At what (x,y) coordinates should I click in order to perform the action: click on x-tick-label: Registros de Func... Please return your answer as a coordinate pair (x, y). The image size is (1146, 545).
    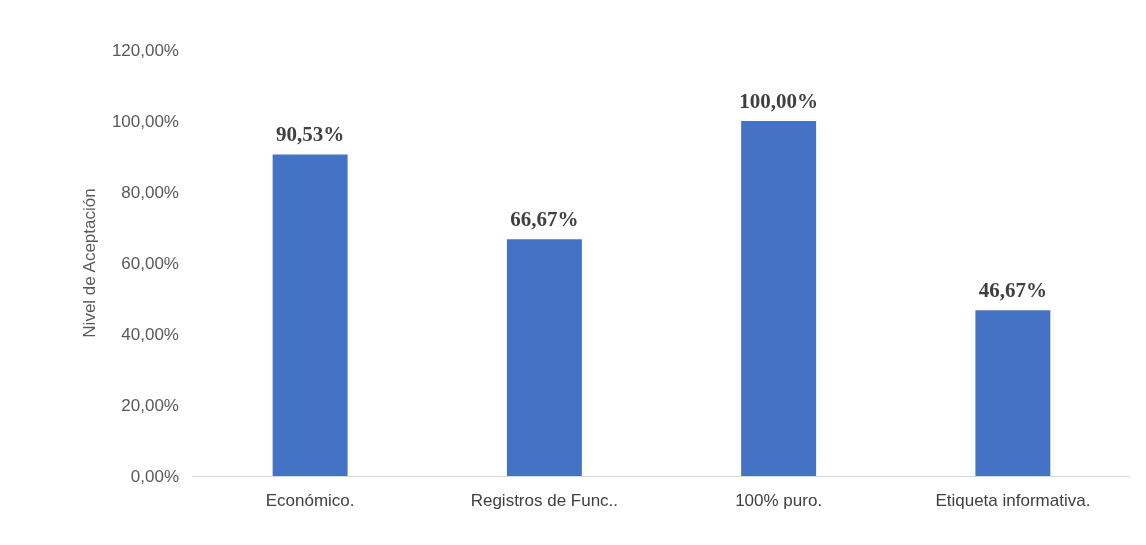
    Looking at the image, I should click on (544, 500).